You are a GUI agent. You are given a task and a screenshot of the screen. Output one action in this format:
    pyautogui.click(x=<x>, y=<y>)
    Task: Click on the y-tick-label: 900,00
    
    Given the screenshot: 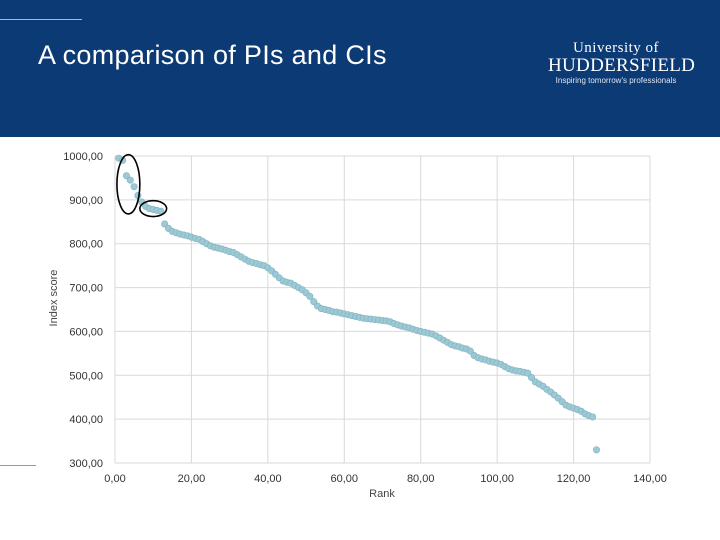 What is the action you would take?
    pyautogui.click(x=86, y=201)
    